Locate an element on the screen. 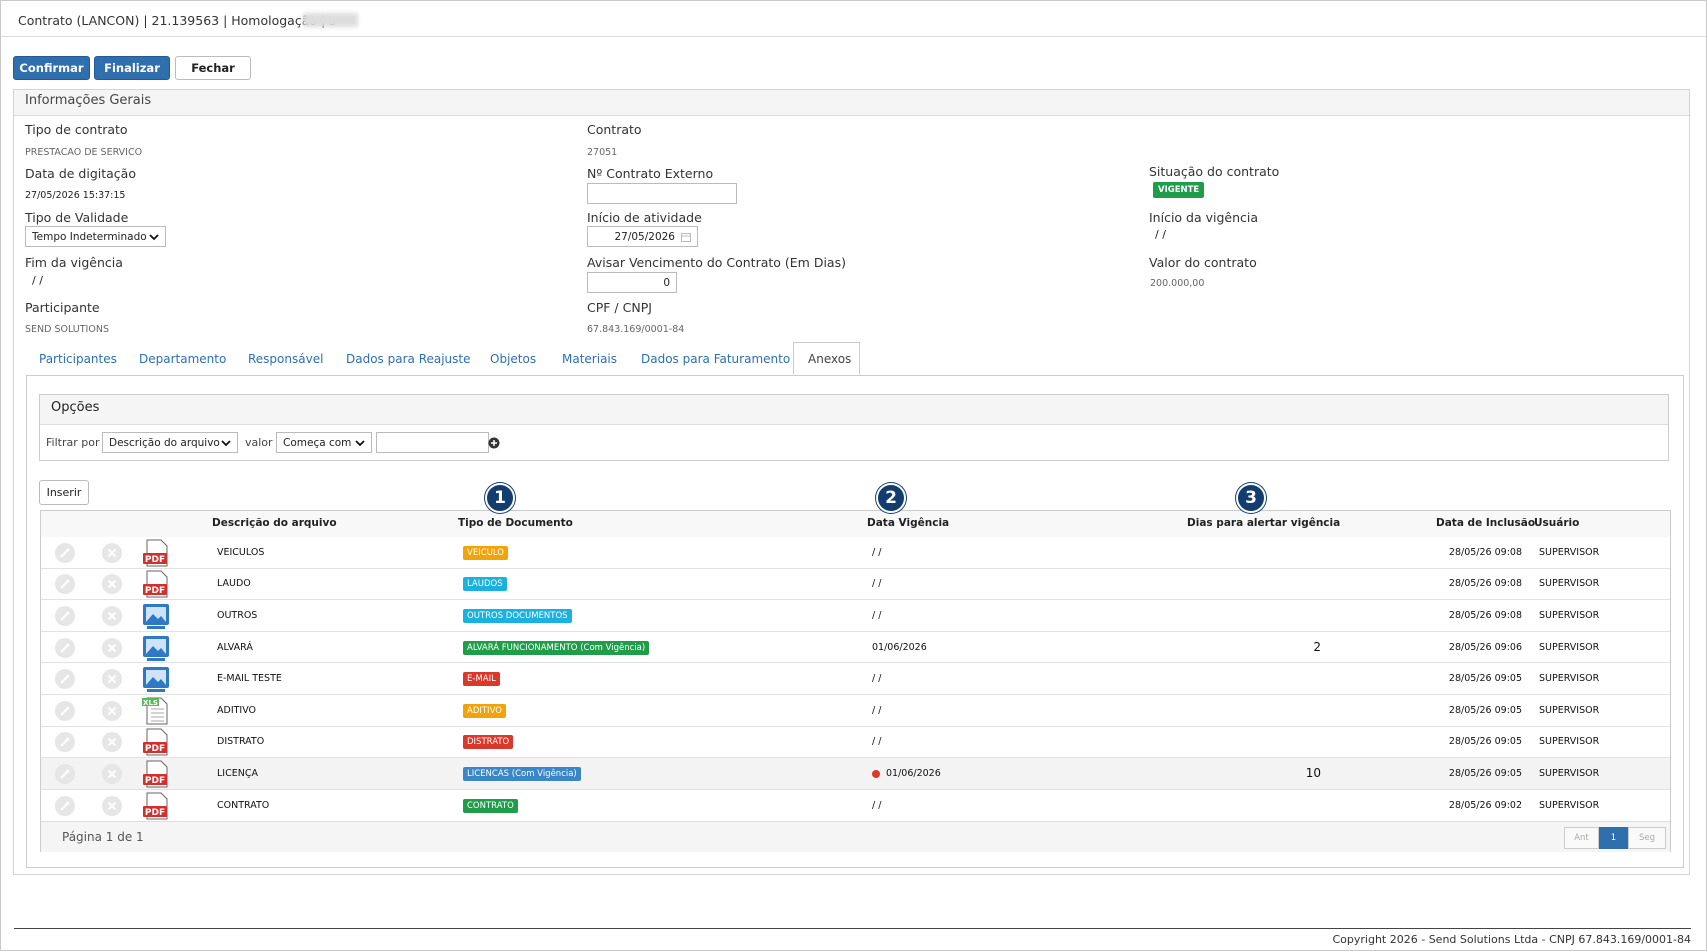  field-label: Valor do contrato is located at coordinates (1203, 262).